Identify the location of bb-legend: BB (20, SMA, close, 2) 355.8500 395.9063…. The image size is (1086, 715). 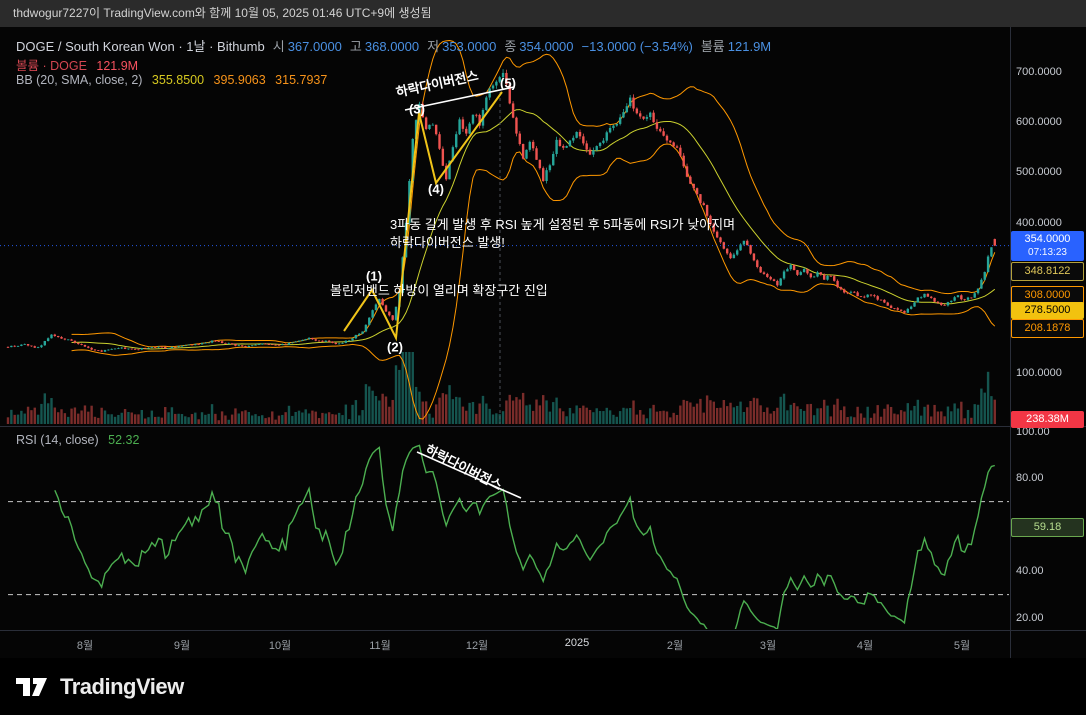
(171, 80).